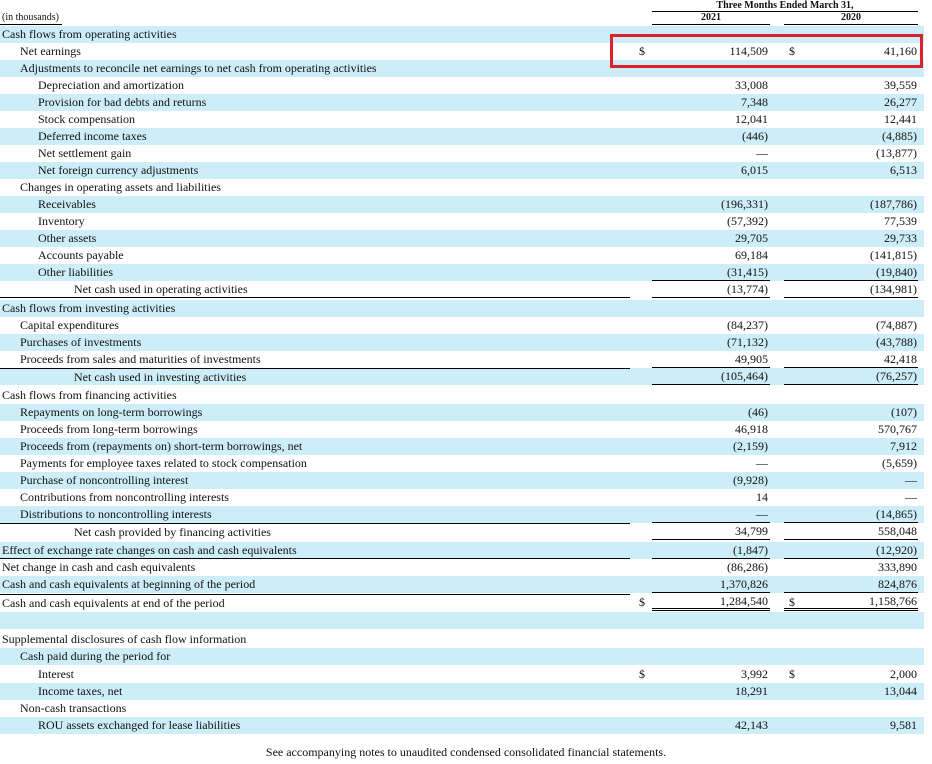 The width and height of the screenshot is (932, 764). What do you see at coordinates (462, 308) in the screenshot?
I see `table-row: Cash flows from investing activities` at bounding box center [462, 308].